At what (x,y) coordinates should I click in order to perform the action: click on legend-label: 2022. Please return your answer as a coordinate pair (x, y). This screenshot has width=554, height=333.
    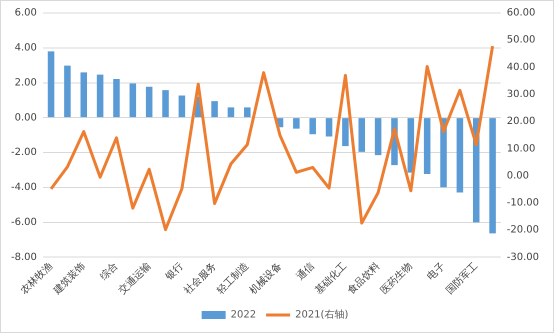
    Looking at the image, I should click on (243, 315).